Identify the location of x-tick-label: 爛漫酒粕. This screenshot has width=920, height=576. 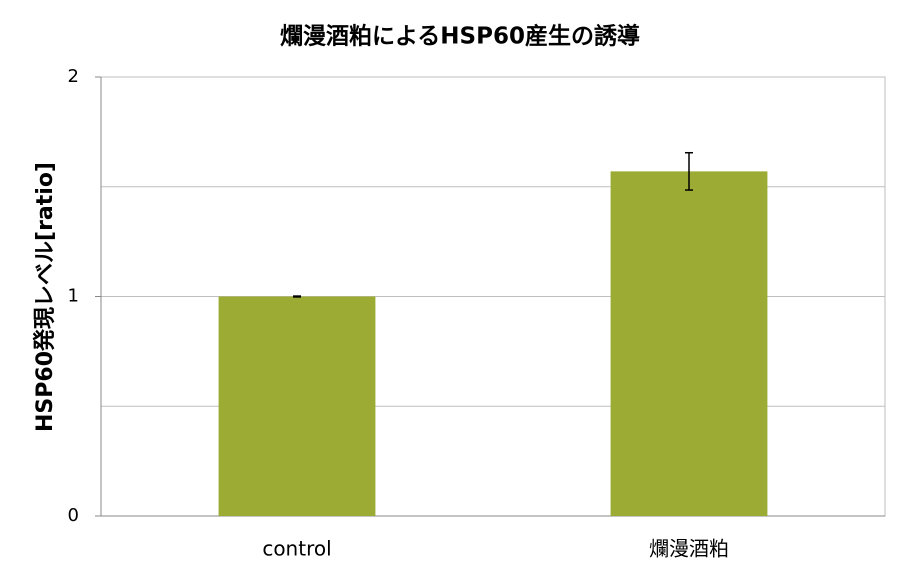
(689, 549).